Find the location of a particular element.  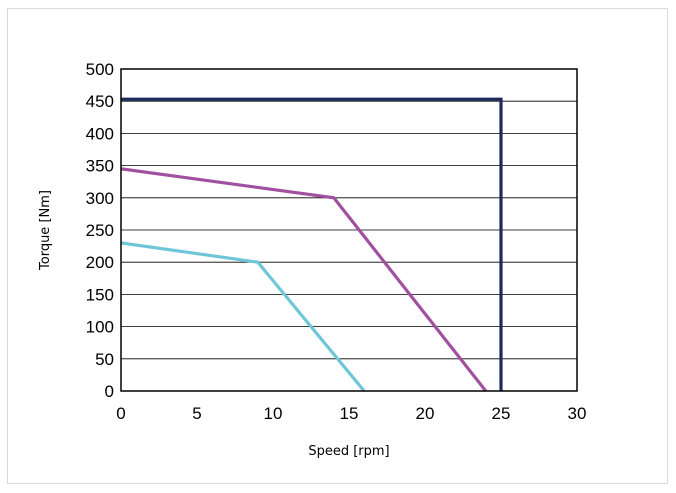

y-tick-label: 400 is located at coordinates (100, 133).